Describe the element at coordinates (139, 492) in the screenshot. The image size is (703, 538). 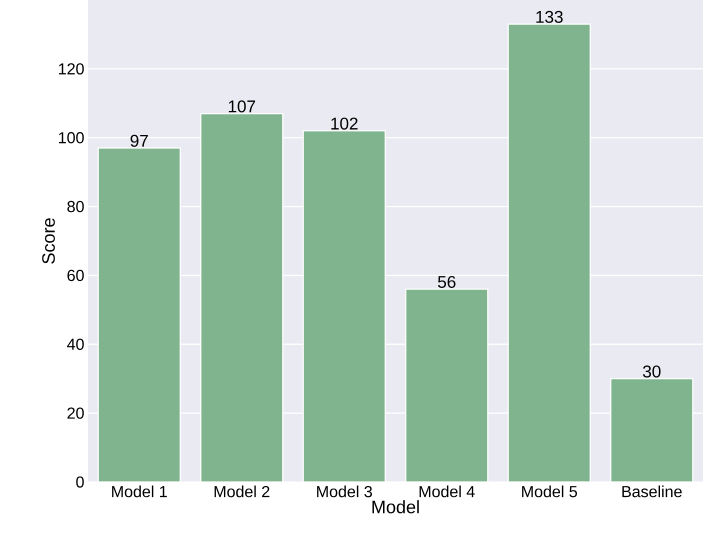
I see `x-tick-label: Model 1` at that location.